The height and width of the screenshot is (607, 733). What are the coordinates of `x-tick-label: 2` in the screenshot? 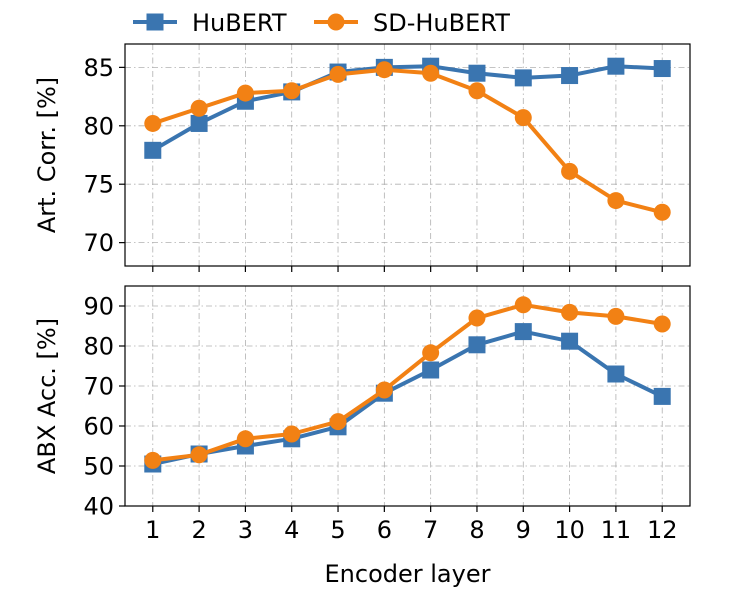 It's located at (198, 530).